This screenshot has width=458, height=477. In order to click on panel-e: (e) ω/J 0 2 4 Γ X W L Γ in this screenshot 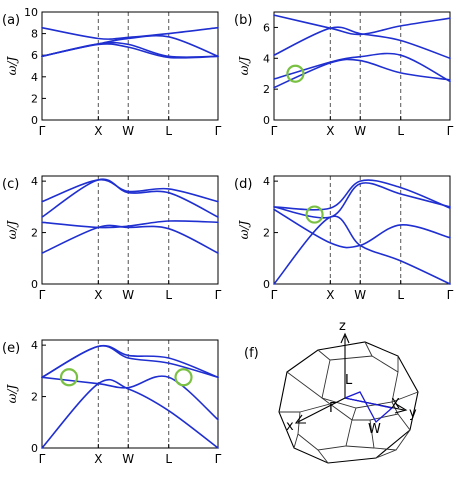, I will do `click(112, 402)`.